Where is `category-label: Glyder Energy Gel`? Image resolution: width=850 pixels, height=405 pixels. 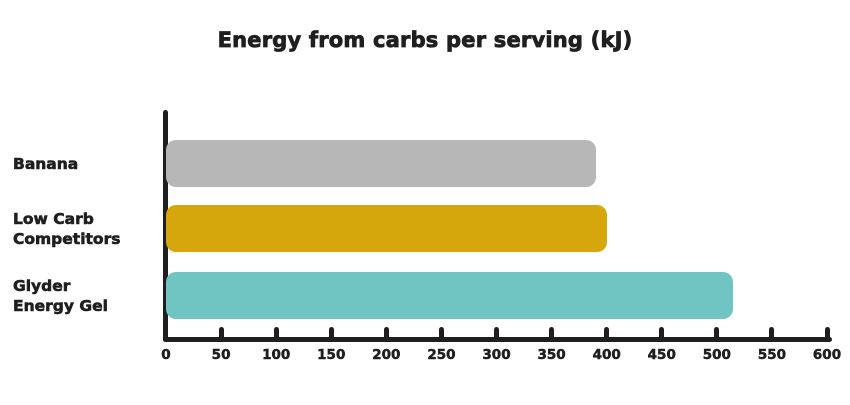 category-label: Glyder Energy Gel is located at coordinates (85, 295).